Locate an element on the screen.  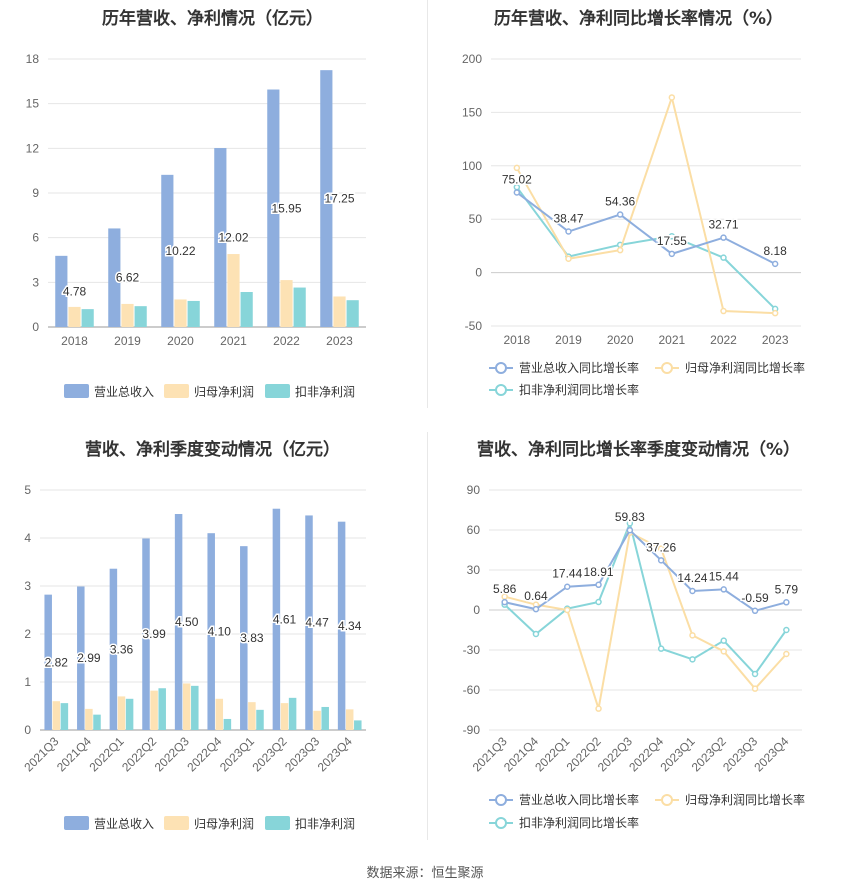
data-label: 0.64 is located at coordinates (536, 596).